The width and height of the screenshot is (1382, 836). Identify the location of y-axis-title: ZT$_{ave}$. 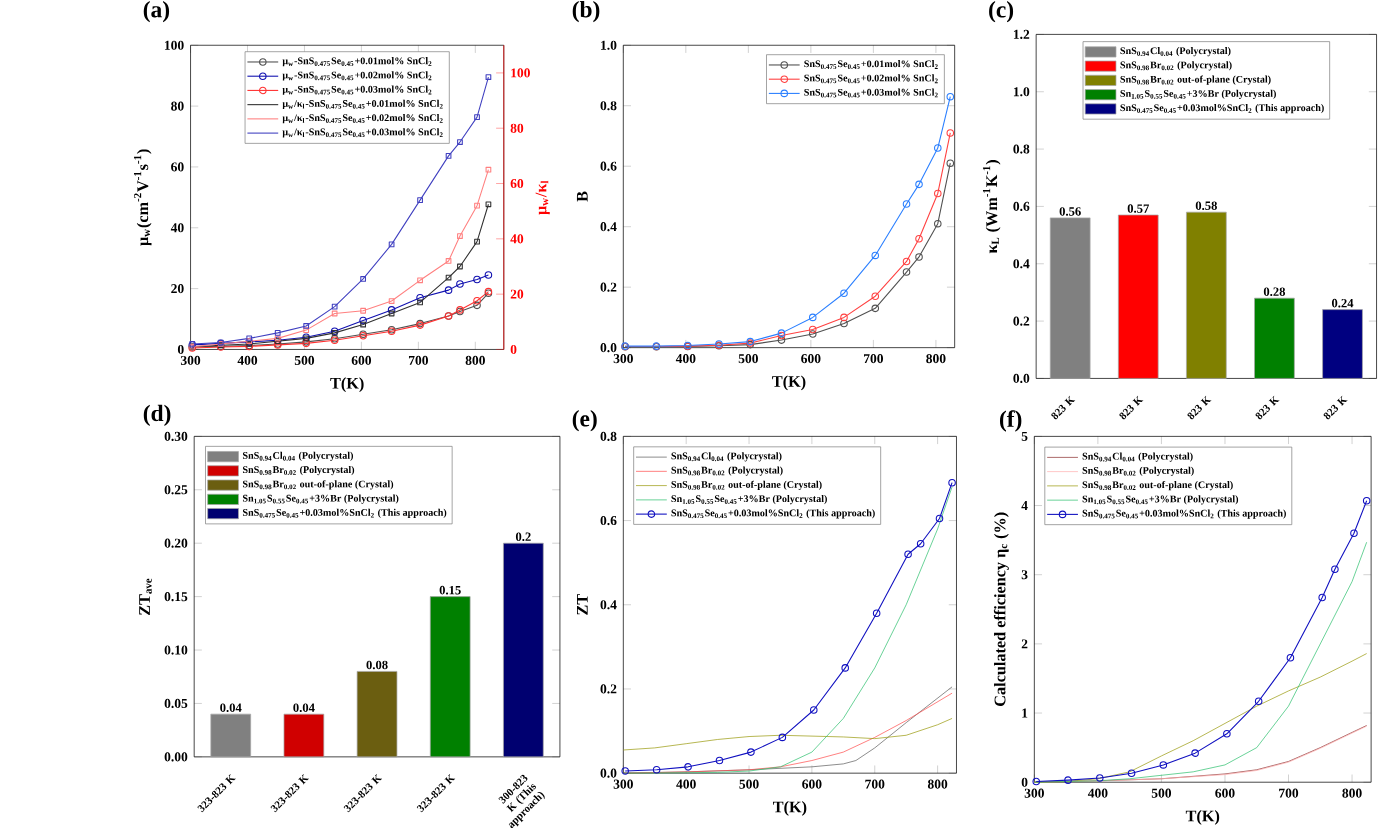
(145, 596).